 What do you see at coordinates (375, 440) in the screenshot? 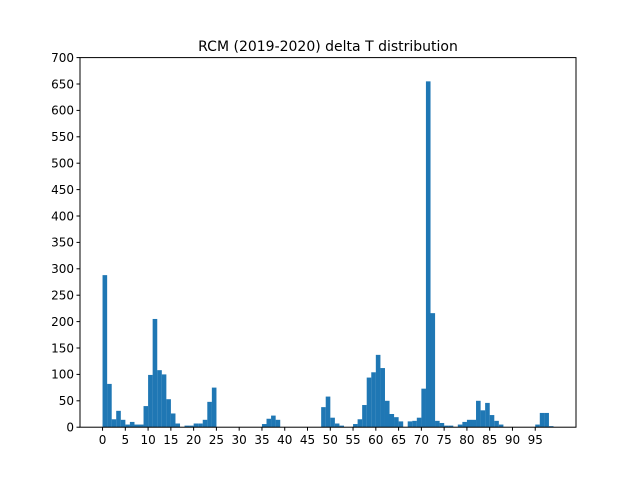
I see `x-tick-label: 60` at bounding box center [375, 440].